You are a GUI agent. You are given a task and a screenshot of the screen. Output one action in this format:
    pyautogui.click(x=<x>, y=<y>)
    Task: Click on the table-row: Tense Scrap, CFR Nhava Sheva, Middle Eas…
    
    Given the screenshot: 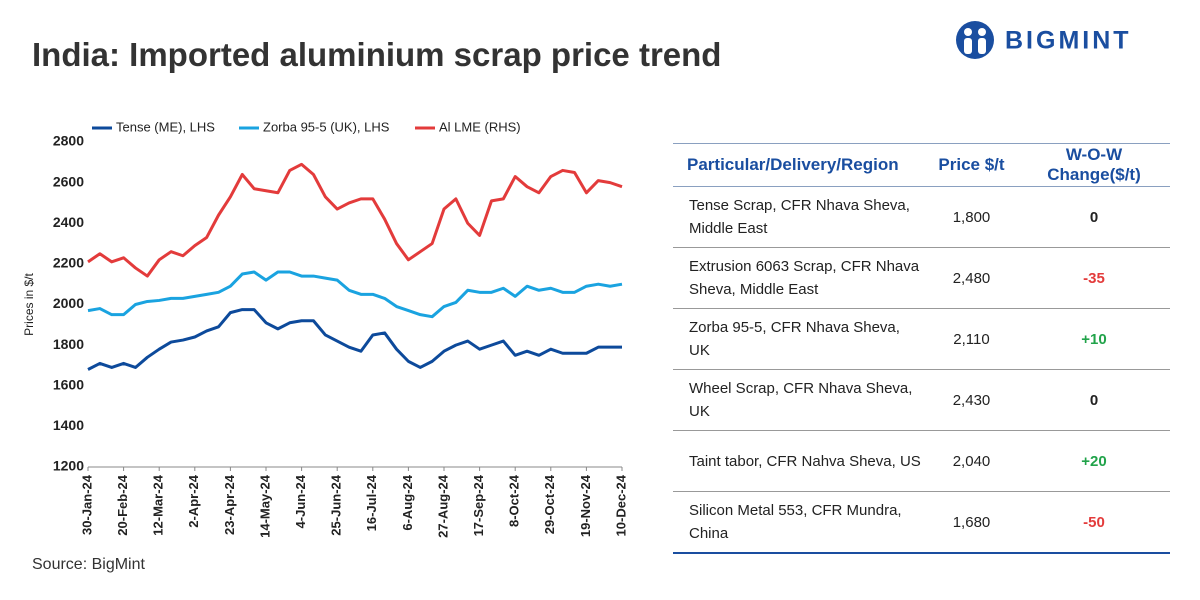 What is the action you would take?
    pyautogui.click(x=921, y=217)
    